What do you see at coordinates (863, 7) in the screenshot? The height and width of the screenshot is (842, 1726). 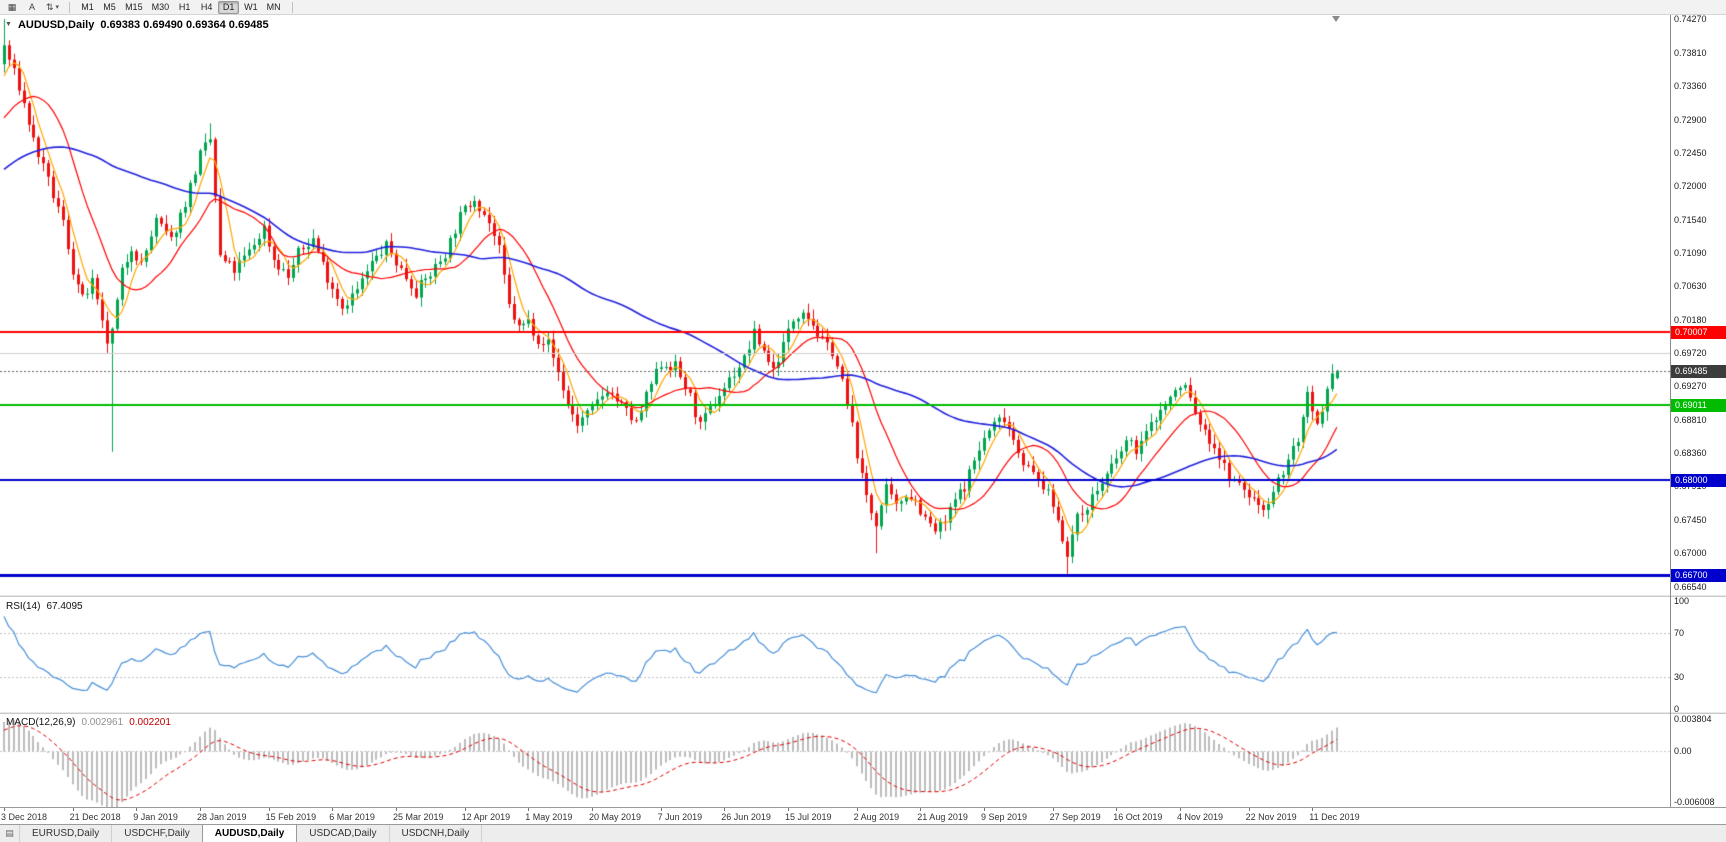 I see `top-toolbar: ▦ A ⇅ ▾ M1 M5 M15 M30 H1 H4 D1 W1 MN` at bounding box center [863, 7].